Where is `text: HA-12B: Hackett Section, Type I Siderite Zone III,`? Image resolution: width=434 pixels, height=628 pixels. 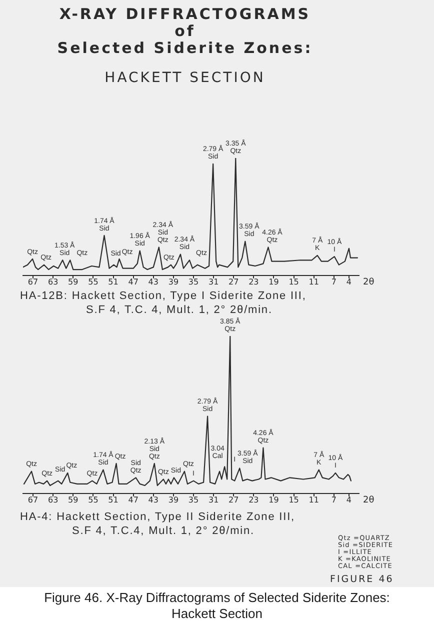
text: HA-12B: Hackett Section, Type I Siderite Zone III, is located at coordinates (163, 296).